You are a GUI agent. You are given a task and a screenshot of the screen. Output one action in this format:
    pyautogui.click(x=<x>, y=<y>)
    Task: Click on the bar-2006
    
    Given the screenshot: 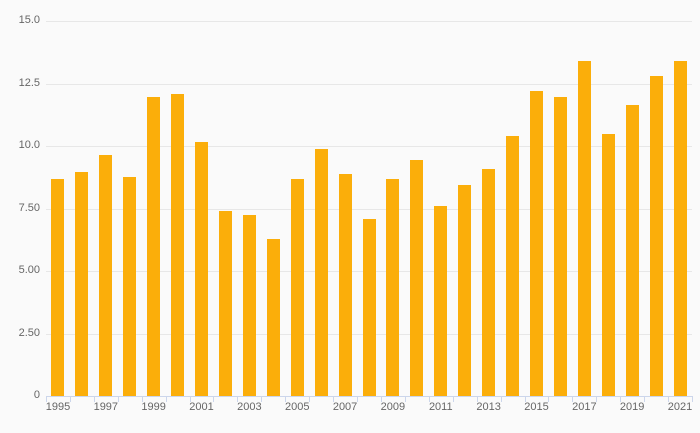 What is the action you would take?
    pyautogui.click(x=321, y=272)
    